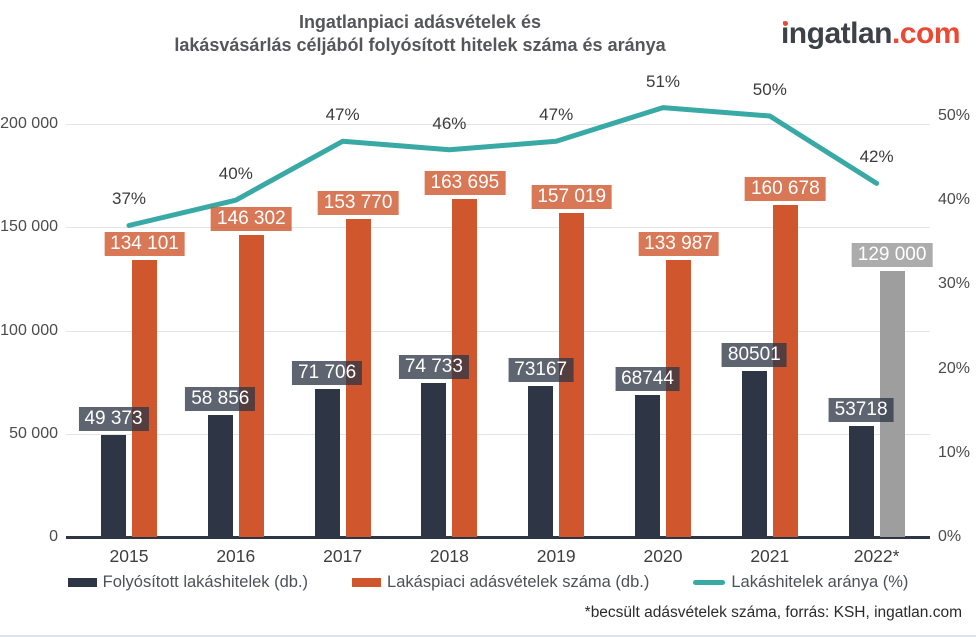 This screenshot has height=637, width=976. I want to click on bar-value-label: 58 856, so click(220, 399).